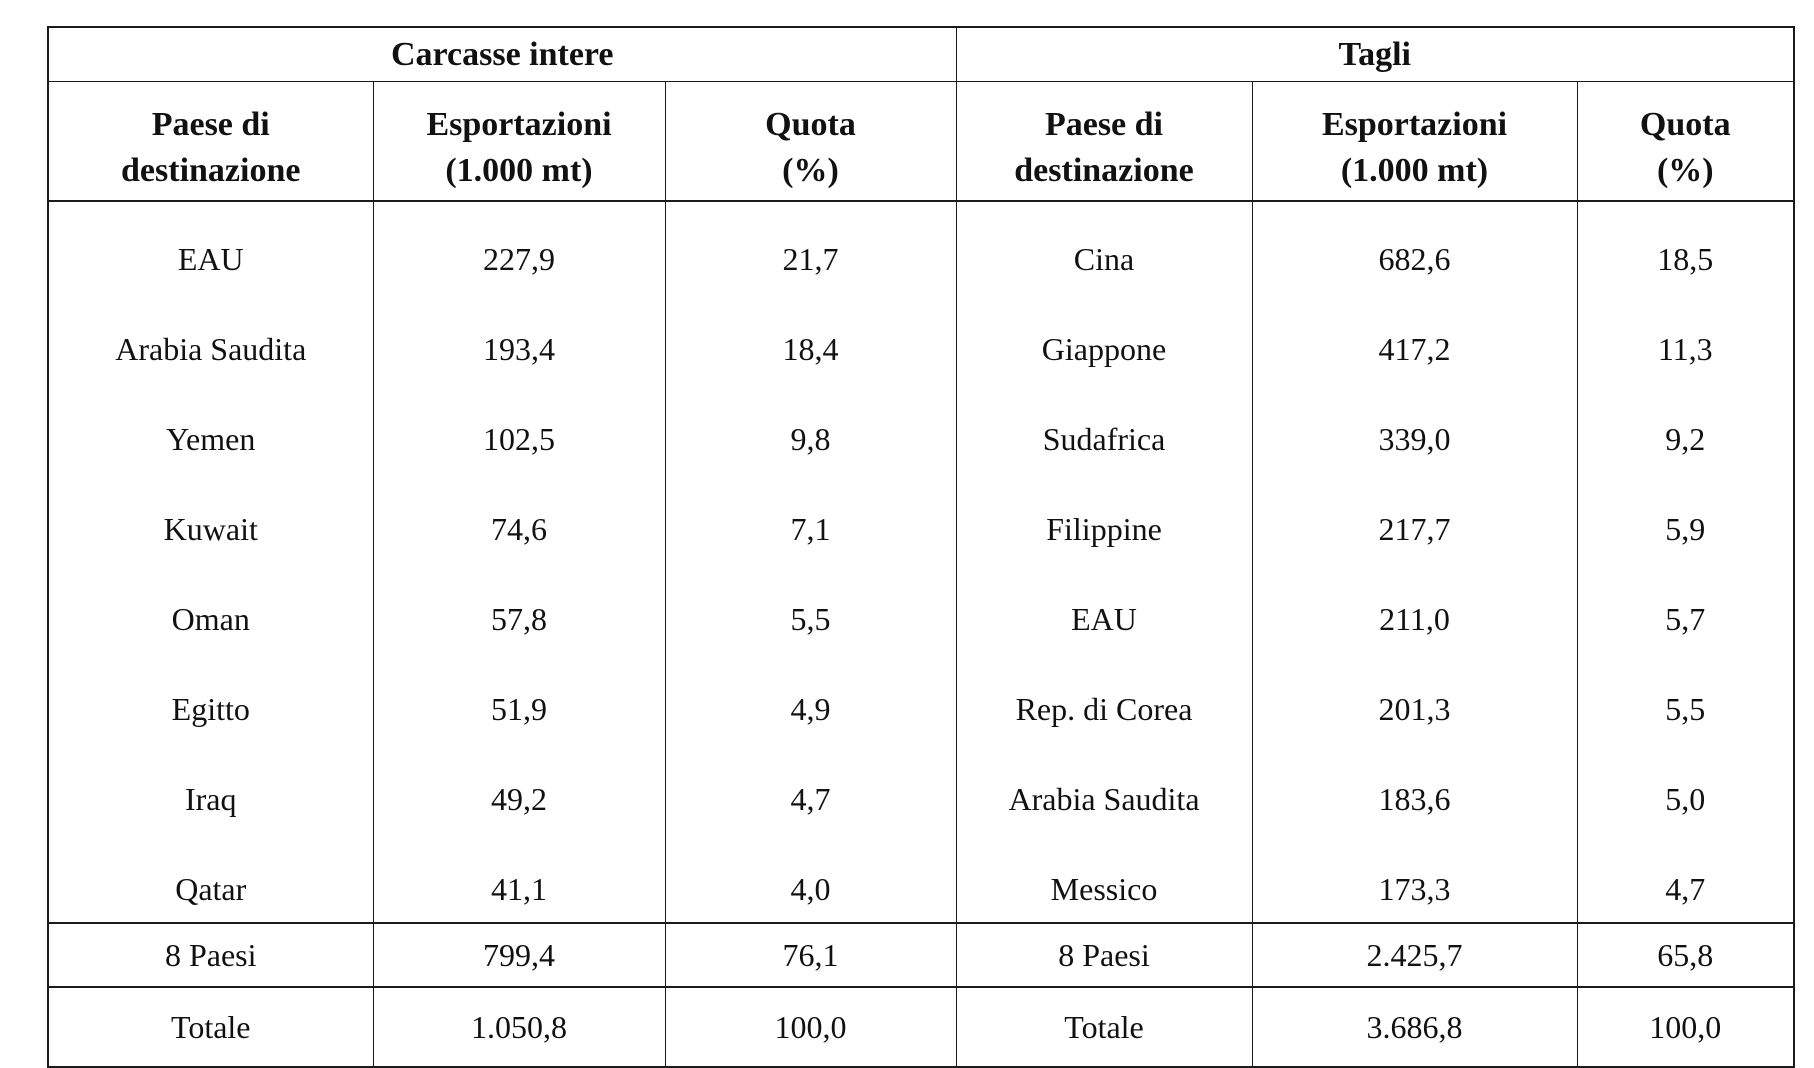 The image size is (1814, 1068). Describe the element at coordinates (210, 427) in the screenshot. I see `country-cell: Yemen` at that location.